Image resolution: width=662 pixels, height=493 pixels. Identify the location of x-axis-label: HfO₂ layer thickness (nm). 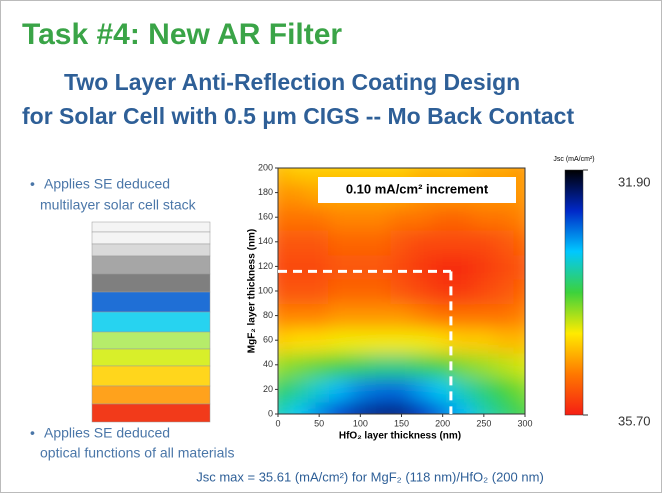
(400, 436).